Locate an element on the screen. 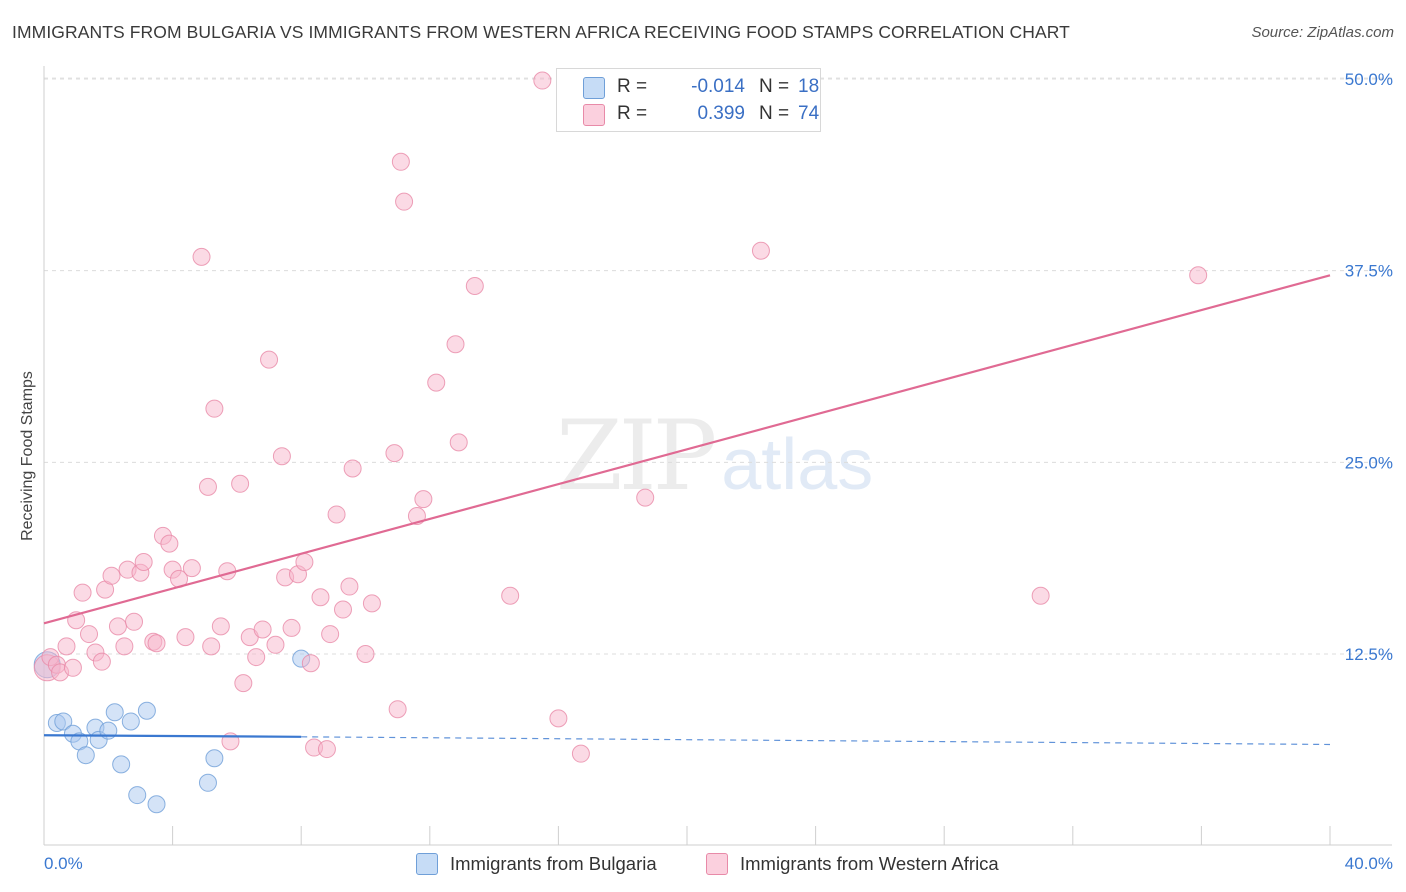  watermark-atlas: atlas is located at coordinates (797, 465).